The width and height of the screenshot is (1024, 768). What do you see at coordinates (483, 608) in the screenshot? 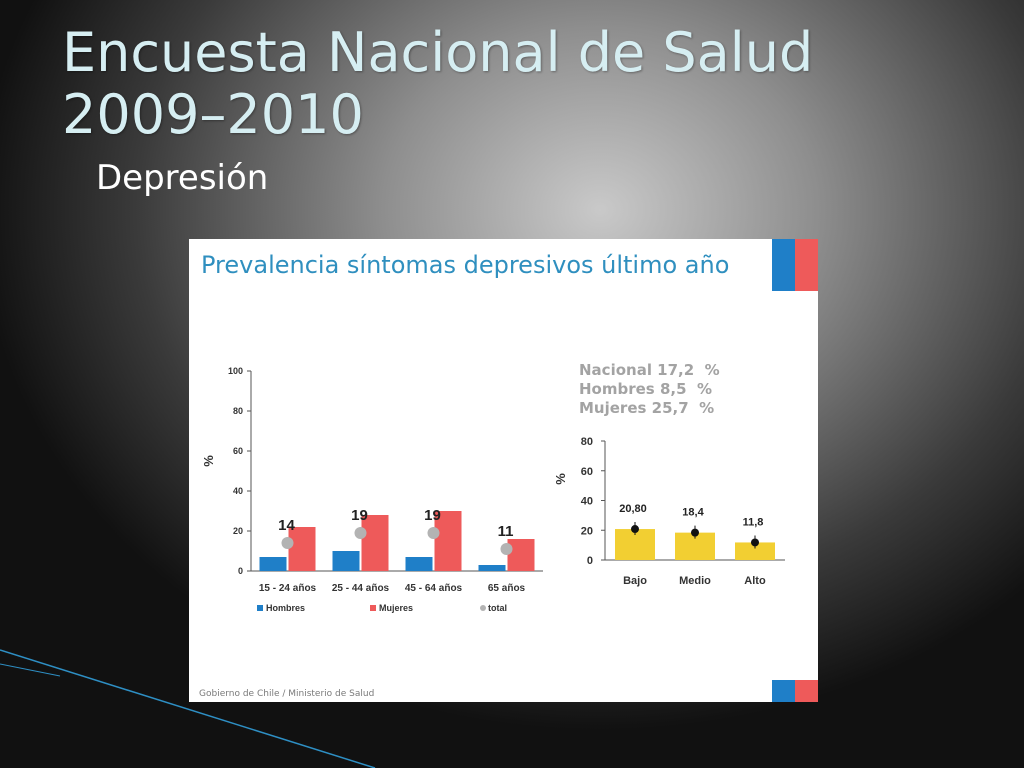
I see `legend-swatch-total` at bounding box center [483, 608].